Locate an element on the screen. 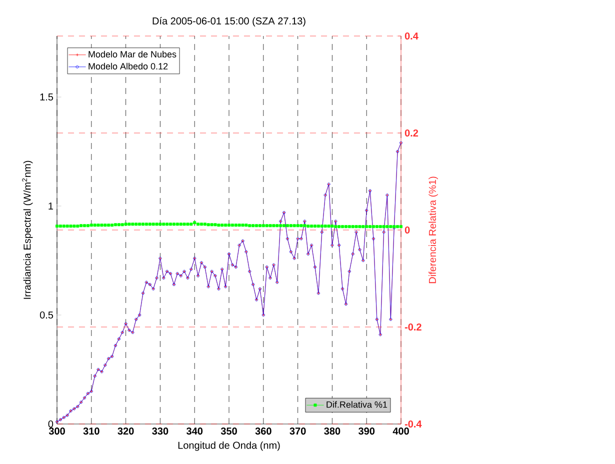 This screenshot has width=615, height=464. y-tick-label: 0.5 is located at coordinates (47, 315).